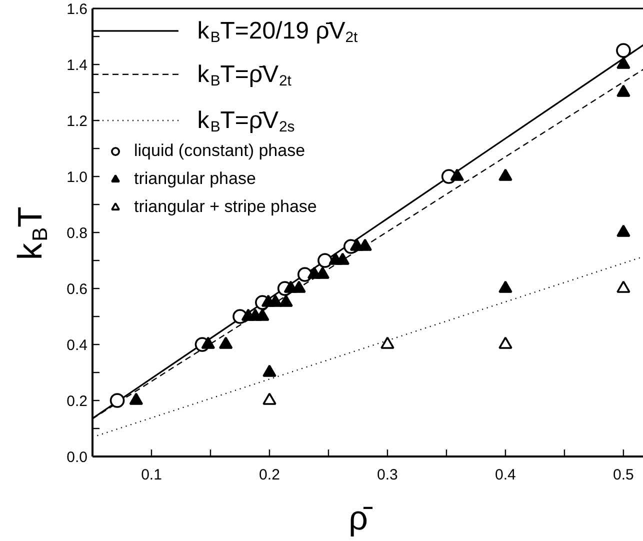  I want to click on legend-label: triangular + stripe phase, so click(225, 207).